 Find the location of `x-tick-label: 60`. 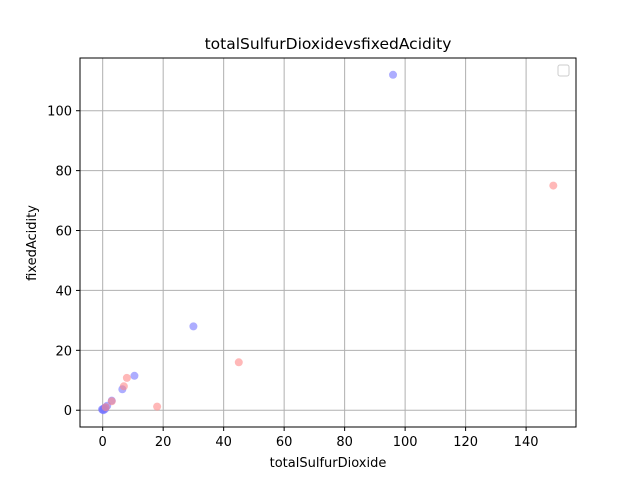

x-tick-label: 60 is located at coordinates (284, 442).